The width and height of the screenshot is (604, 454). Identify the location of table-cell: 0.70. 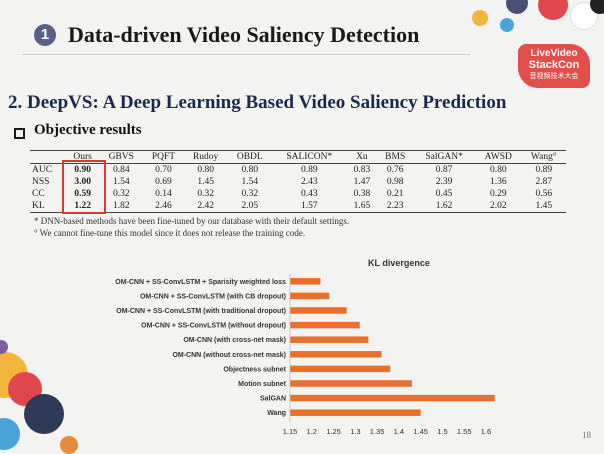
(163, 170).